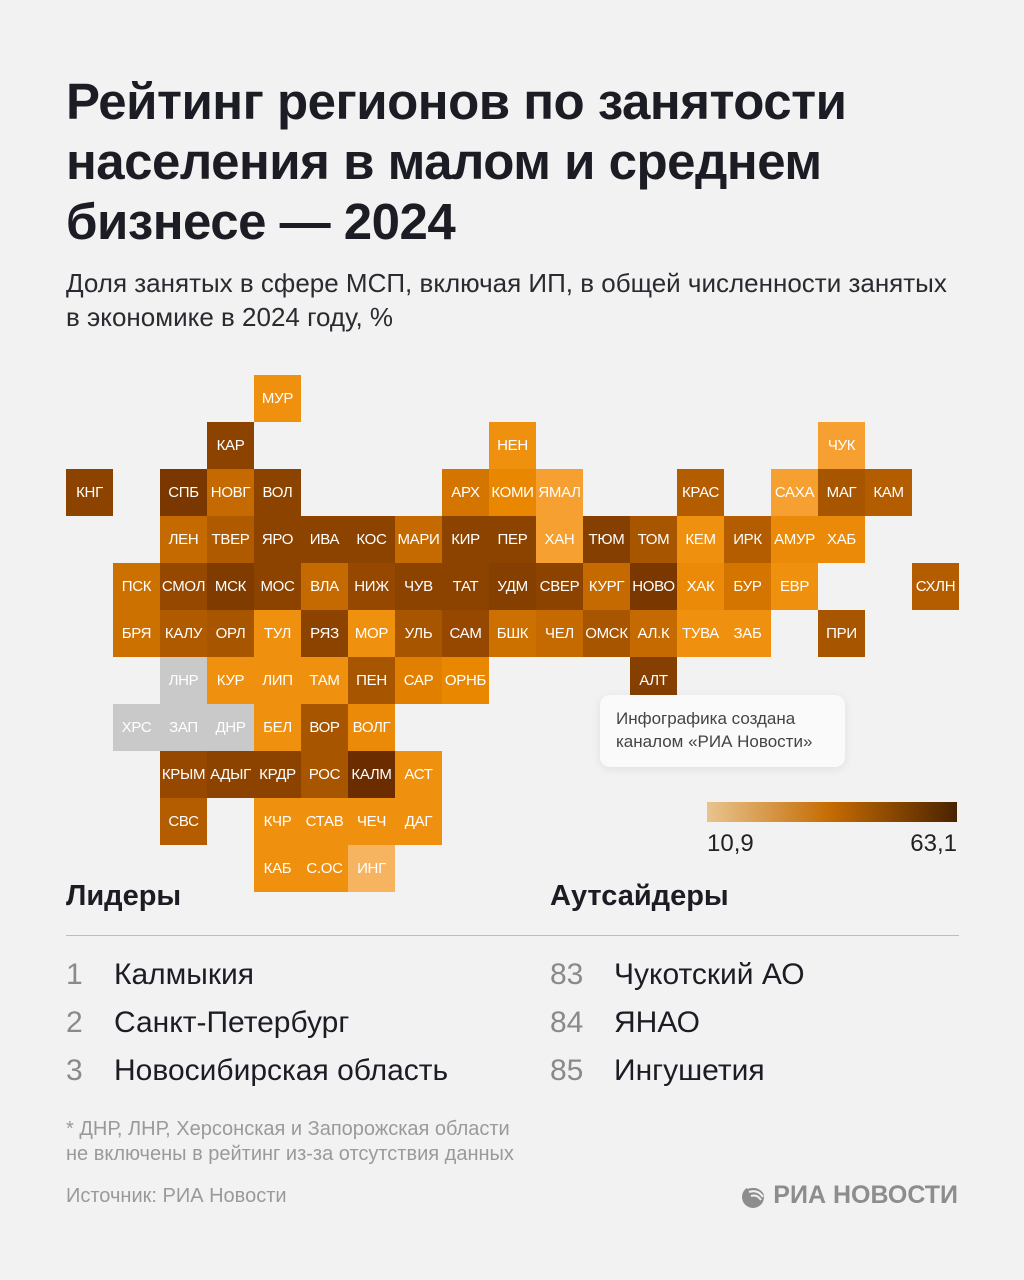  What do you see at coordinates (277, 492) in the screenshot?
I see `region-tile: ВОЛ` at bounding box center [277, 492].